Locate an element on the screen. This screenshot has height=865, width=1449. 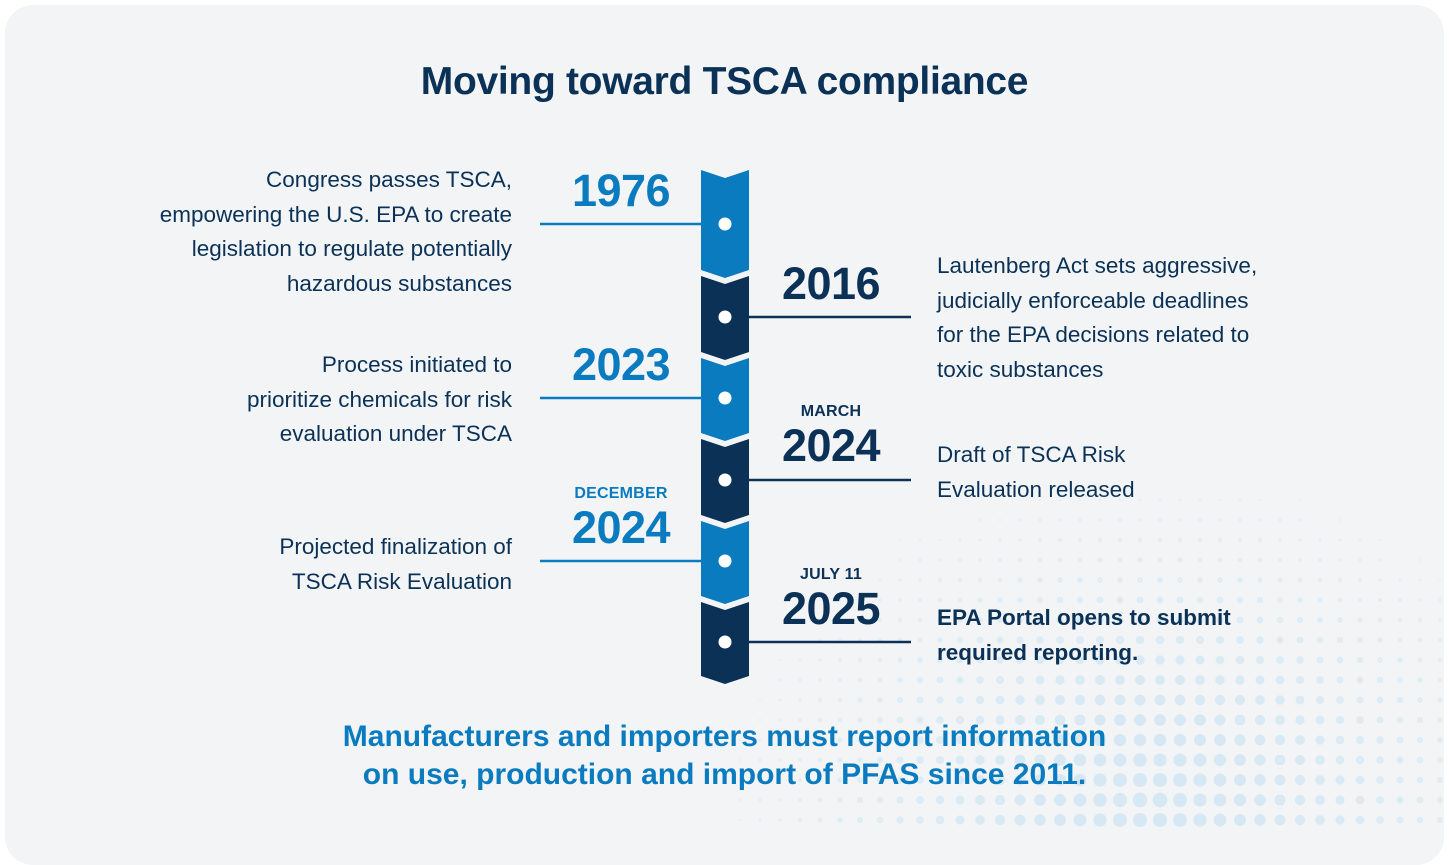
milestone-description-2024-march: Draft of TSCA Risk Evaluation released is located at coordinates (1036, 472).